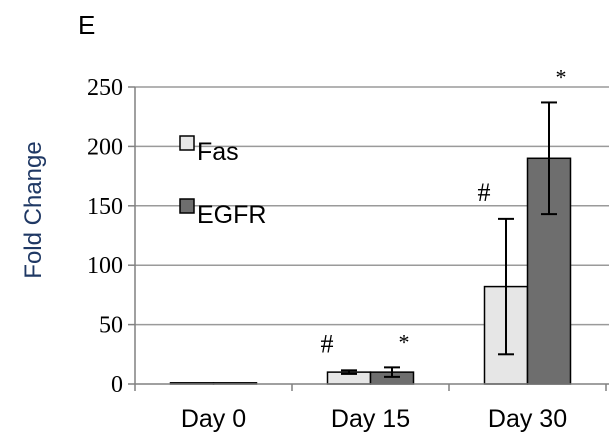 The width and height of the screenshot is (609, 441). I want to click on y-tick-label: 50, so click(111, 326).